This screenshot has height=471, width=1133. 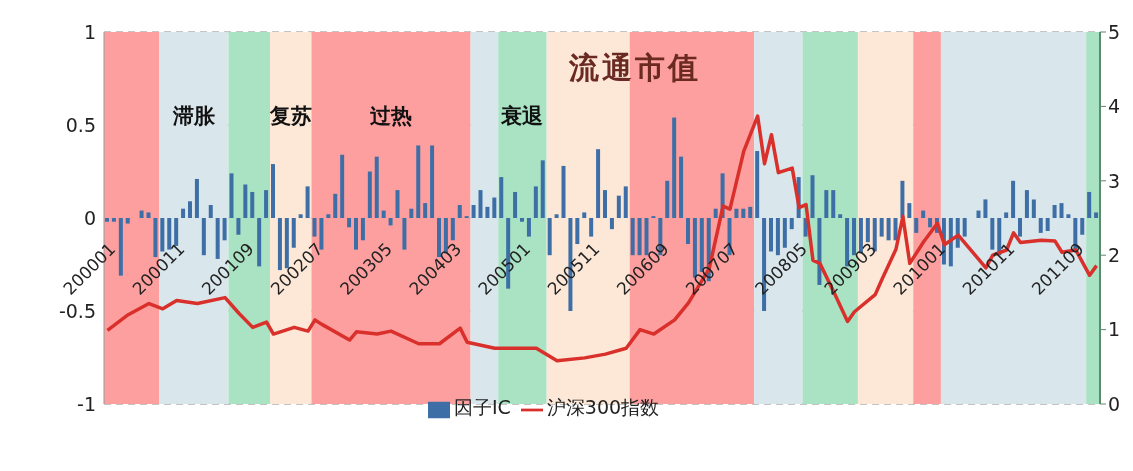 What do you see at coordinates (80, 124) in the screenshot?
I see `y-tick-label: 0.5` at bounding box center [80, 124].